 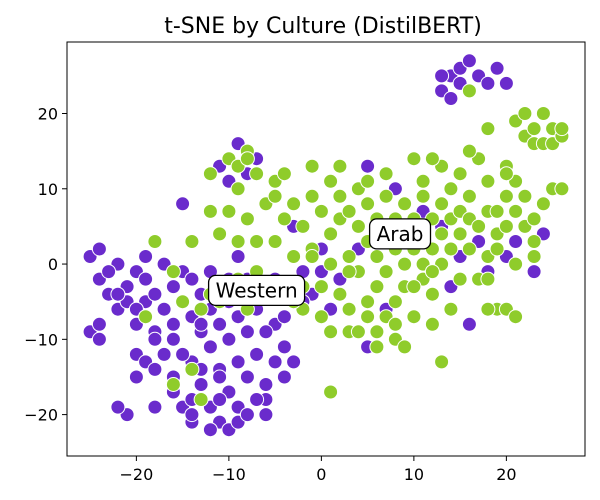 I want to click on chart-title: t-SNE by Culture (DistilBERT), so click(x=323, y=26).